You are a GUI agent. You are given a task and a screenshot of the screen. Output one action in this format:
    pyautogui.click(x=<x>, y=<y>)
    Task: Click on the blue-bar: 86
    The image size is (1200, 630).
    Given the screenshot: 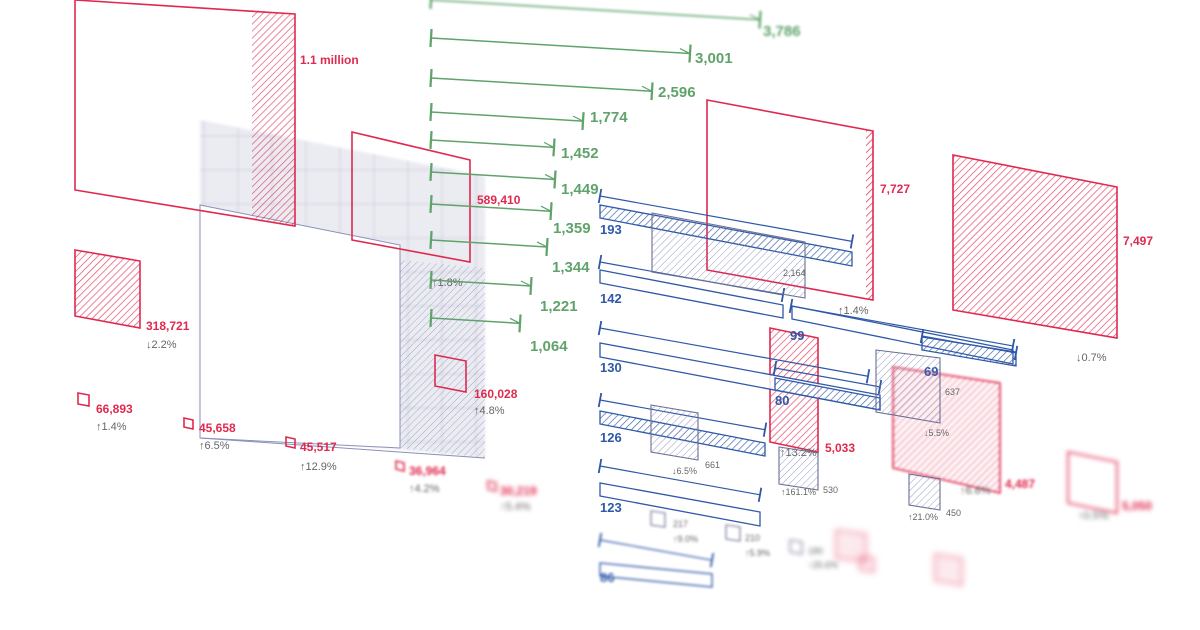 What is the action you would take?
    pyautogui.click(x=656, y=563)
    